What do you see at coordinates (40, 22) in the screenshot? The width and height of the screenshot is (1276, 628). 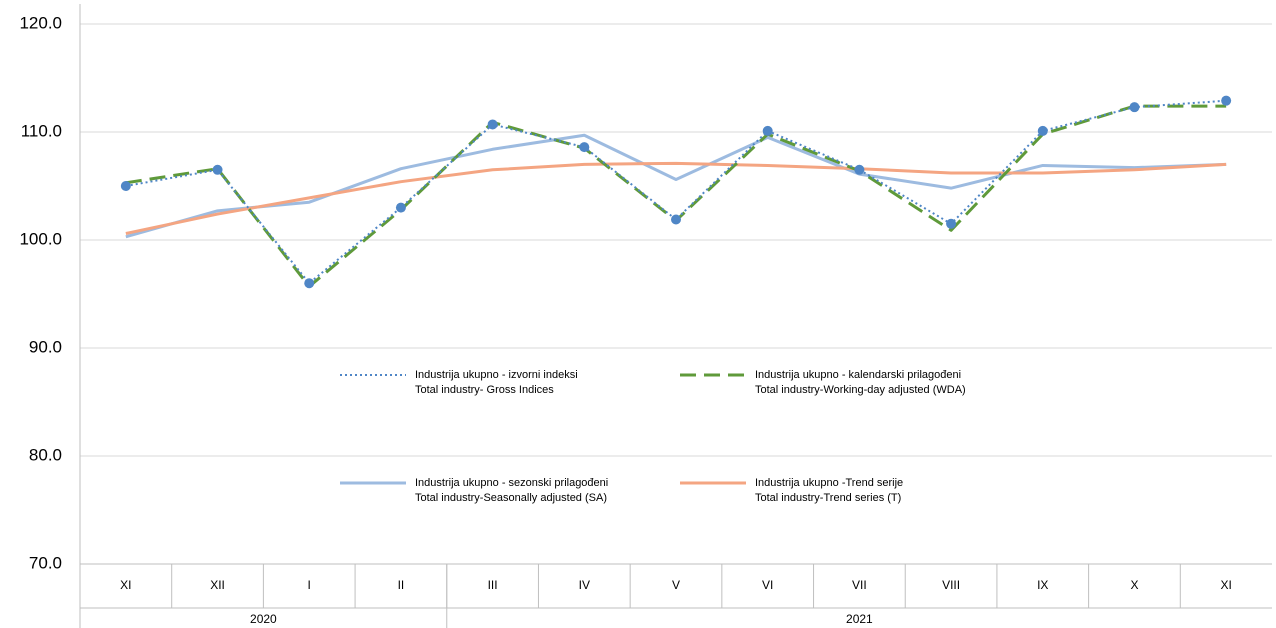 I see `y-tick-label: 120.0` at bounding box center [40, 22].